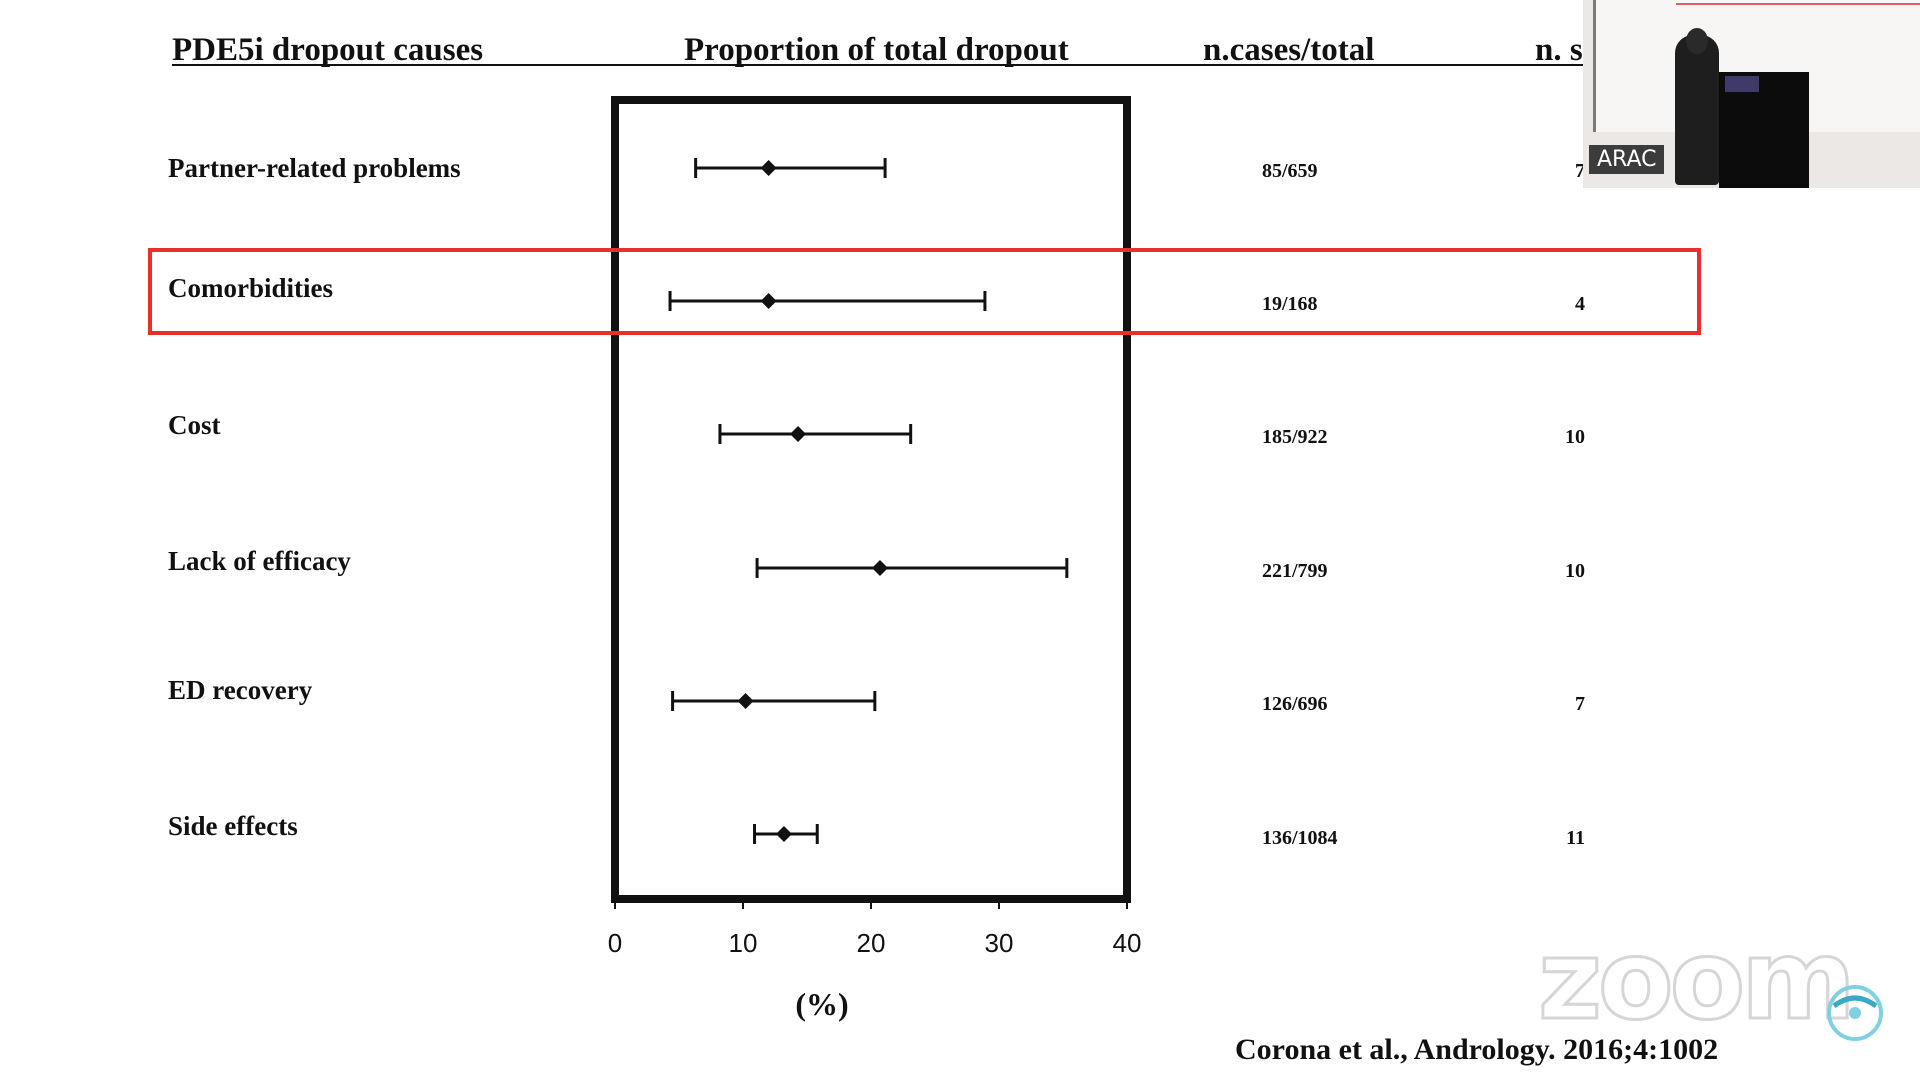  What do you see at coordinates (1477, 1049) in the screenshot?
I see `citation: Corona et al., Andrology. 2016;4:1002` at bounding box center [1477, 1049].